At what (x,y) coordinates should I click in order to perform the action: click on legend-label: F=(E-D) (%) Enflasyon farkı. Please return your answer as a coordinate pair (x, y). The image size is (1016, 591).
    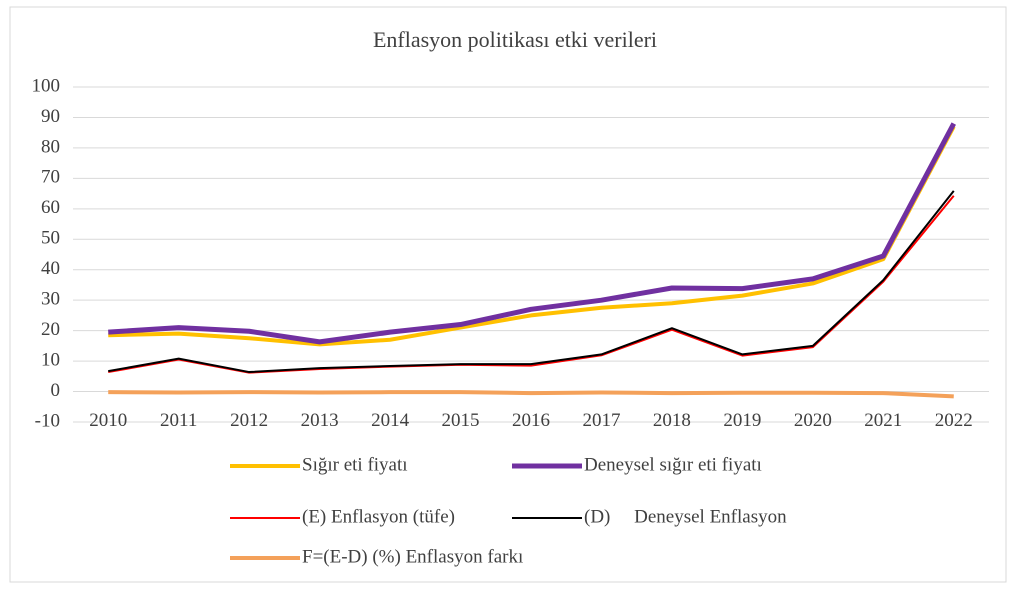
    Looking at the image, I should click on (412, 556).